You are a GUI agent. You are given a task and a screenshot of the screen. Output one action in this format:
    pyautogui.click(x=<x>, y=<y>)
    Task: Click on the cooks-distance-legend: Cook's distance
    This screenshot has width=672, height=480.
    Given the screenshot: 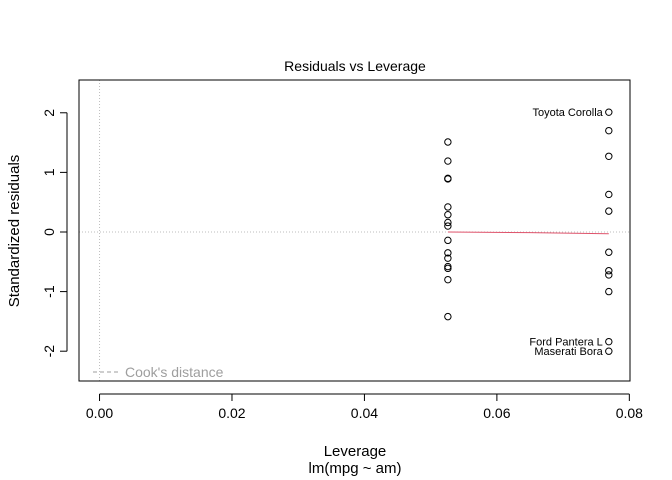 What is the action you would take?
    pyautogui.click(x=158, y=372)
    